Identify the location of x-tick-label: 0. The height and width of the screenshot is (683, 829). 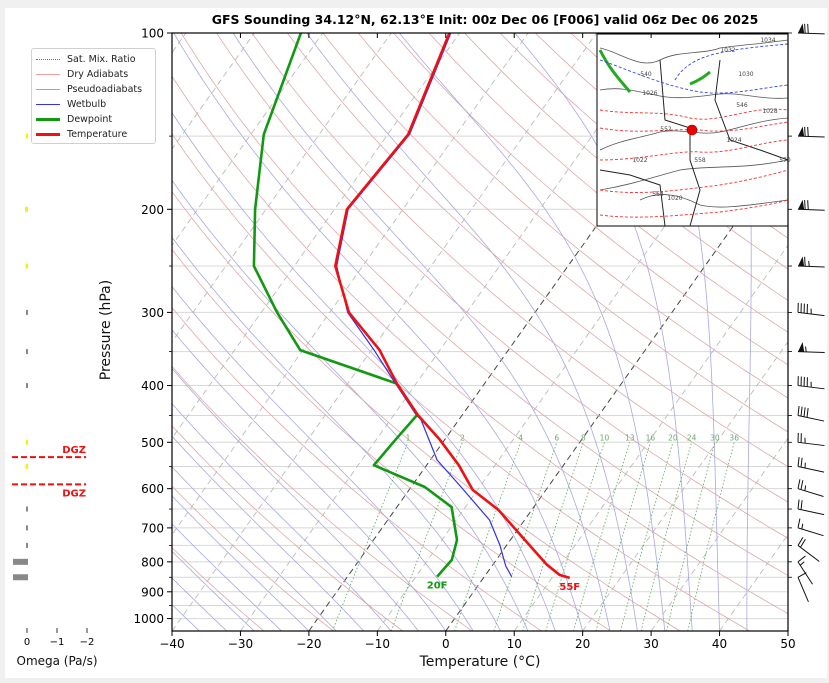
(446, 644).